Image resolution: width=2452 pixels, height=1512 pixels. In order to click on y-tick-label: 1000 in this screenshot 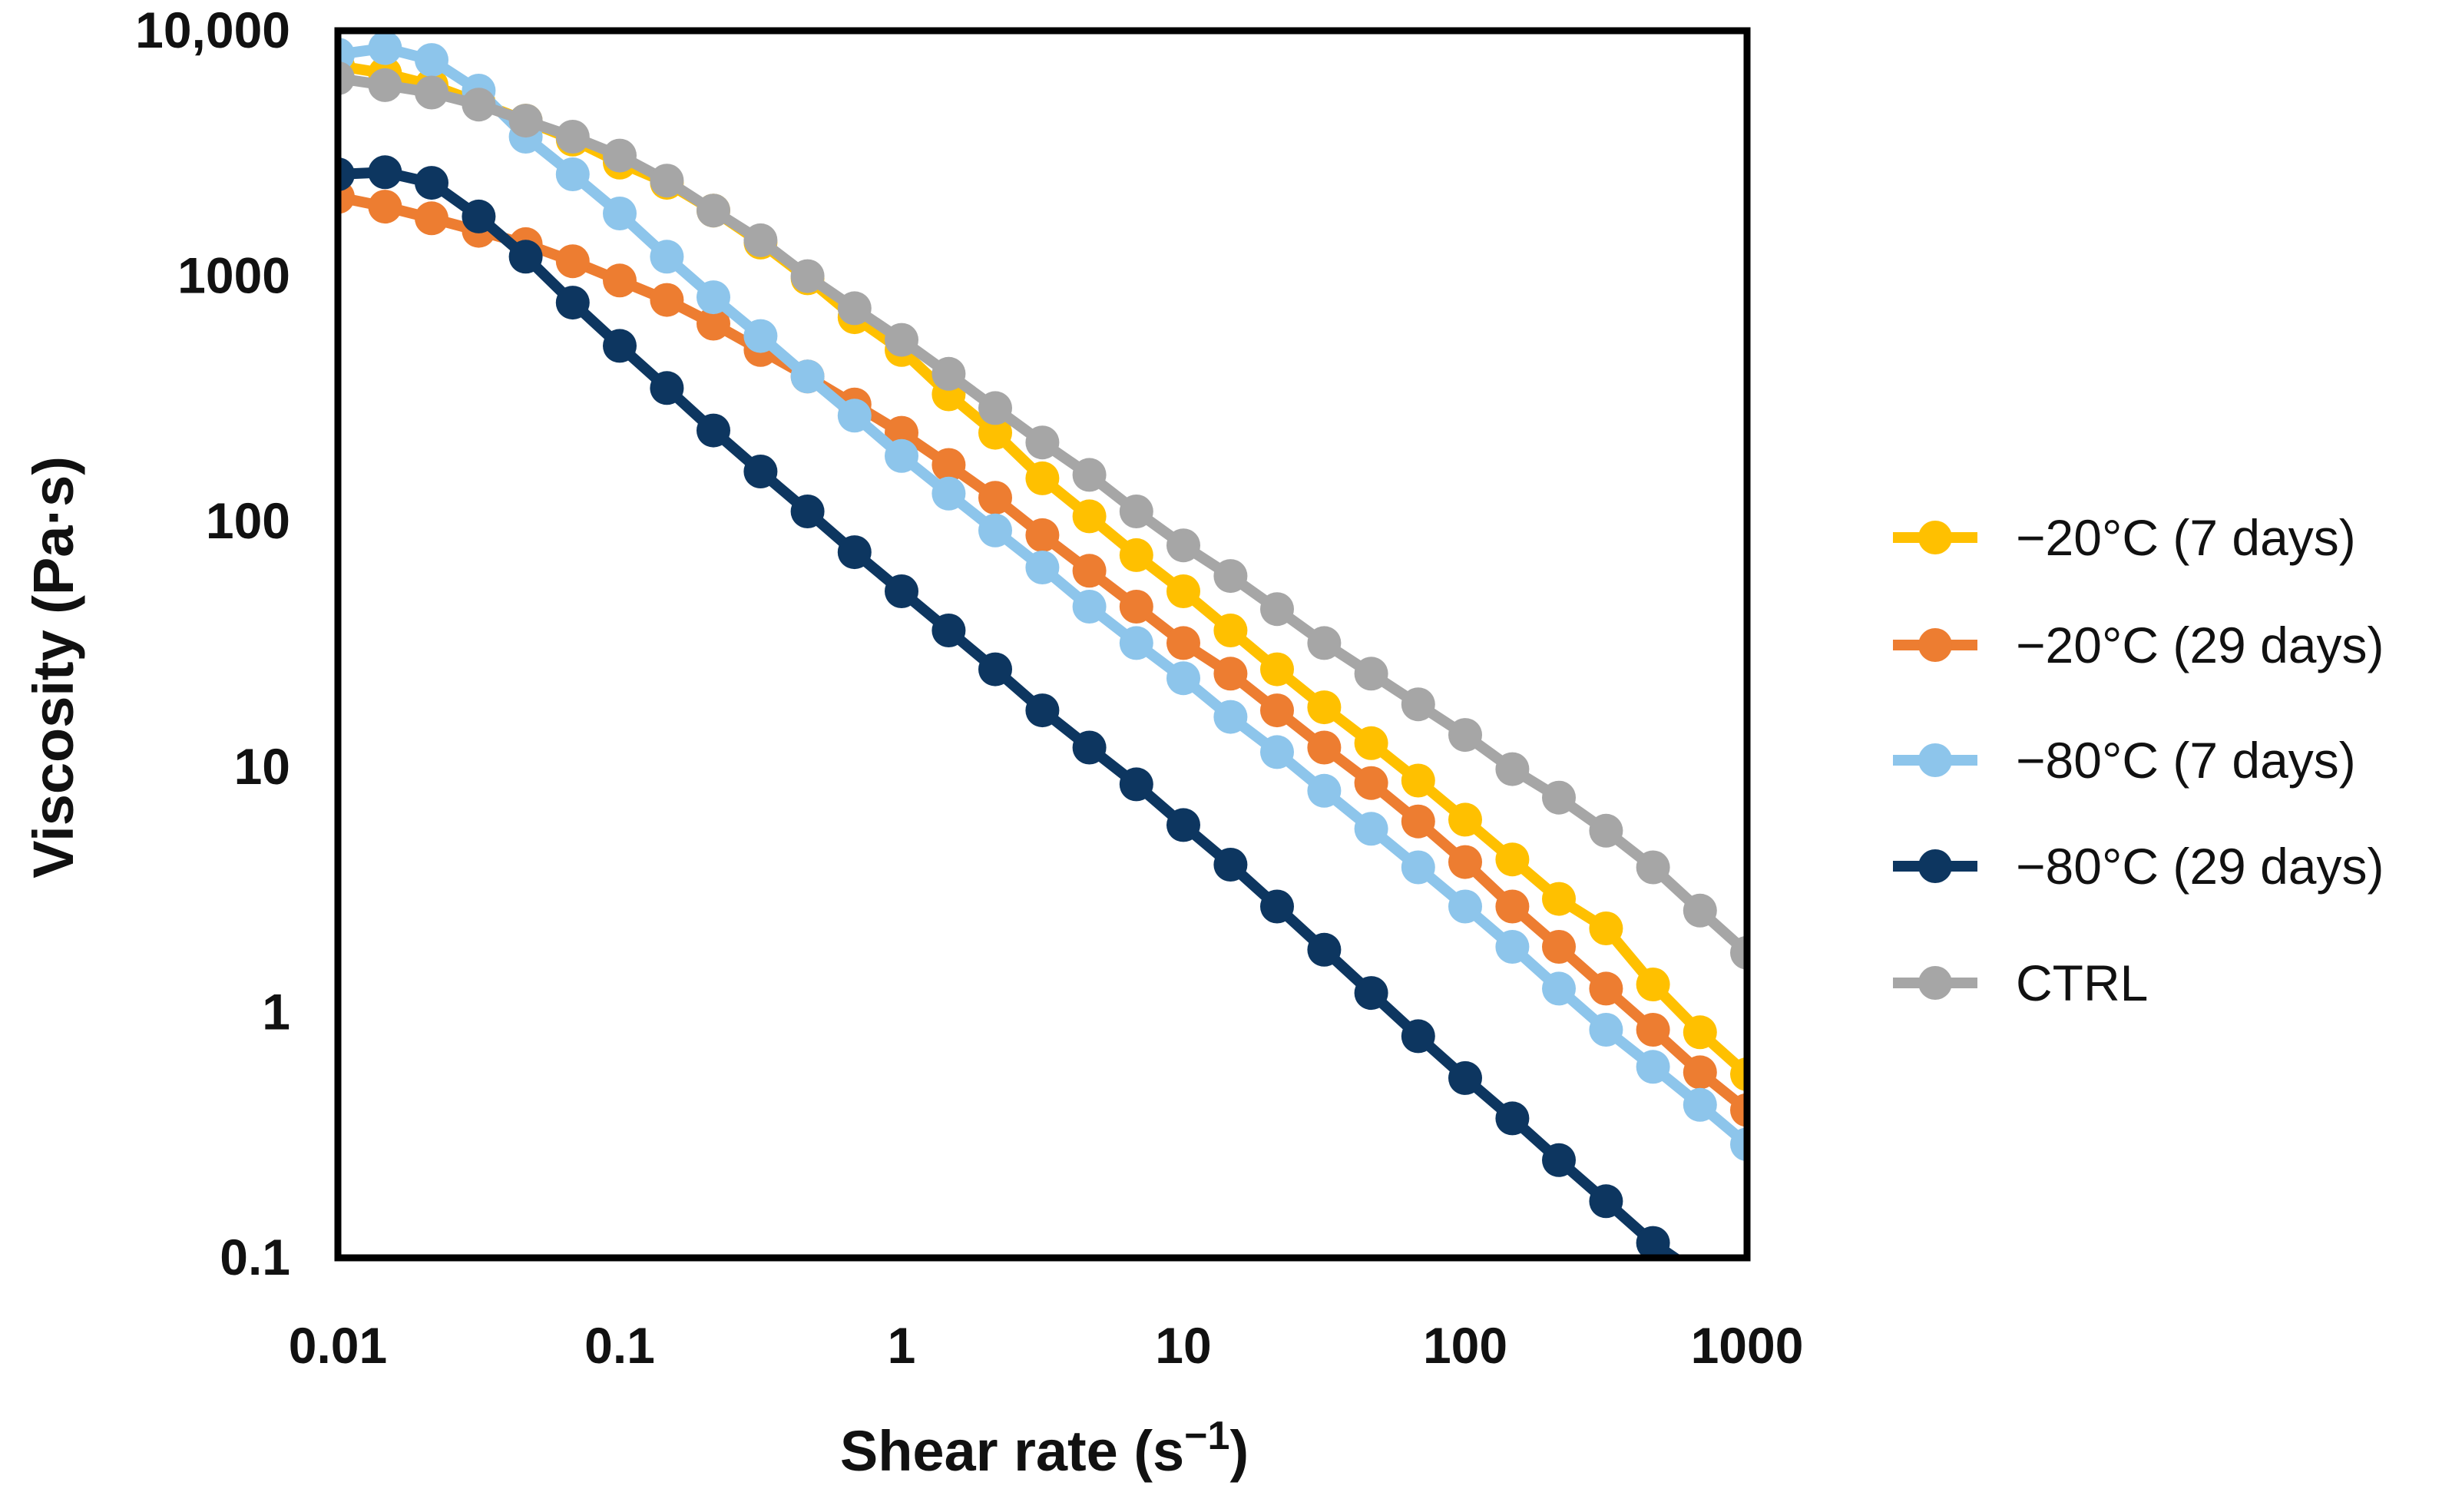, I will do `click(233, 275)`.